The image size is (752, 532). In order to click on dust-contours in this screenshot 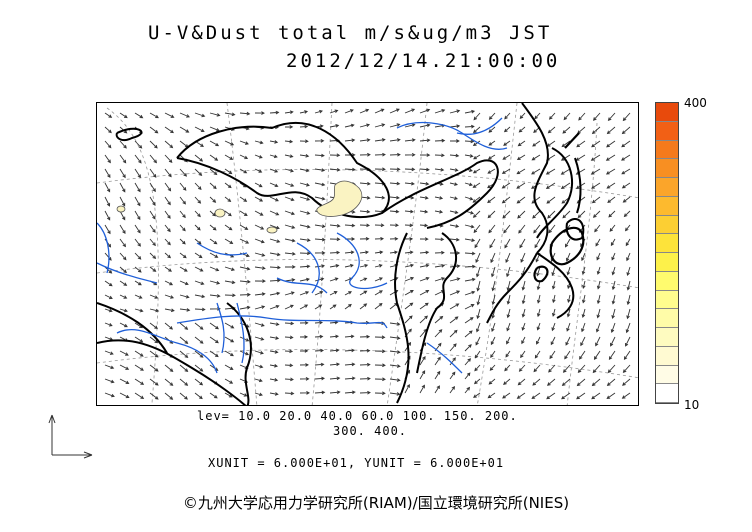, I will do `click(239, 207)`.